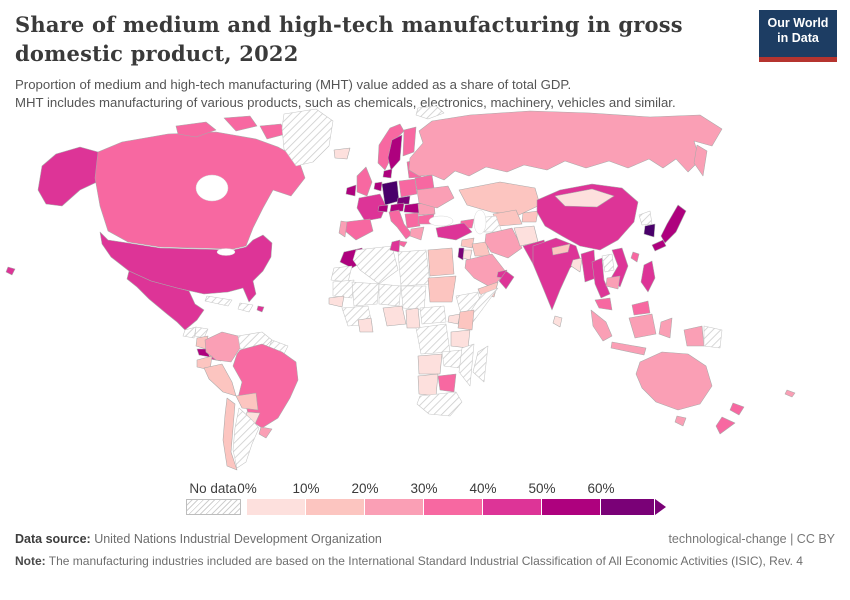 This screenshot has height=600, width=850. What do you see at coordinates (442, 289) in the screenshot?
I see `country-sudan` at bounding box center [442, 289].